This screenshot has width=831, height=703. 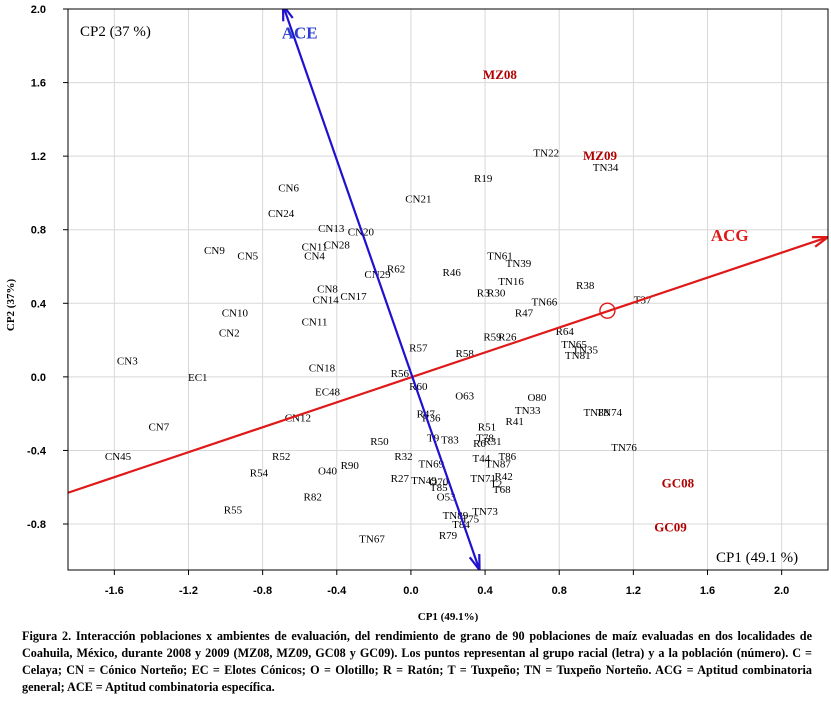 I want to click on population-label: T85, so click(x=439, y=488).